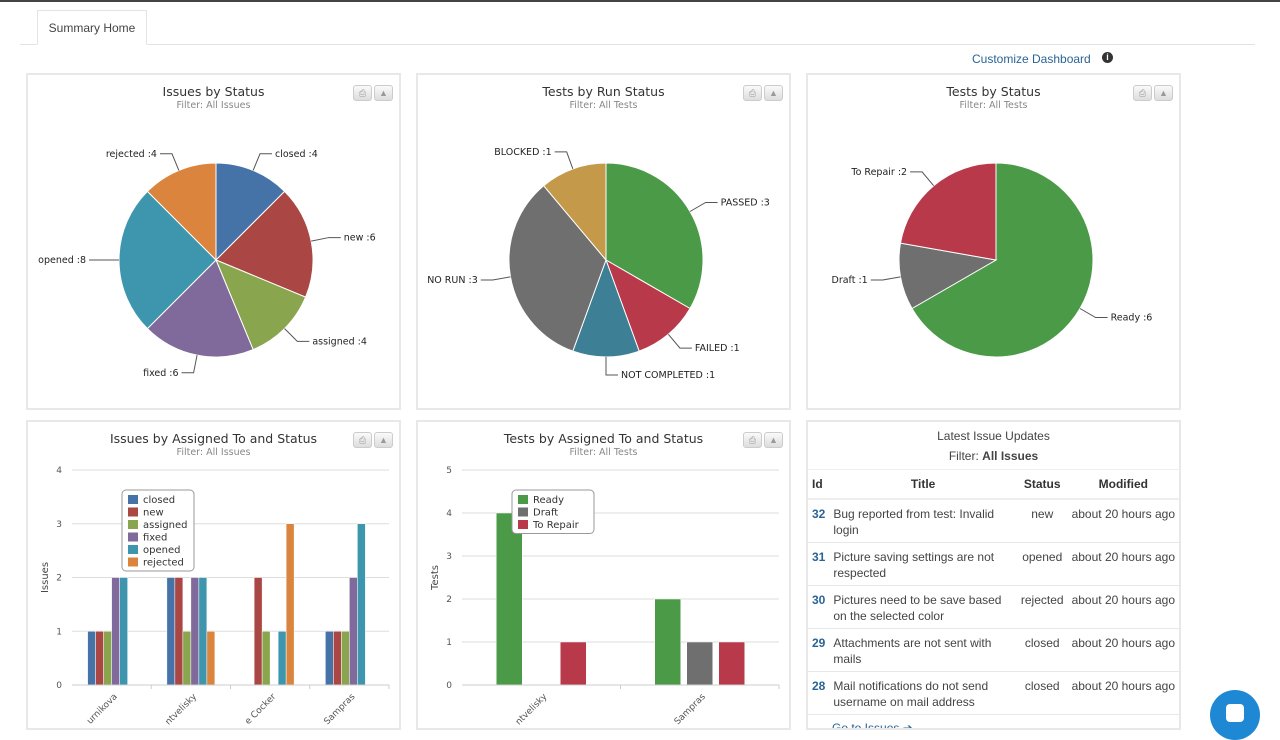 The image size is (1280, 740). I want to click on issue-title: Attachments are not sent with mails, so click(923, 650).